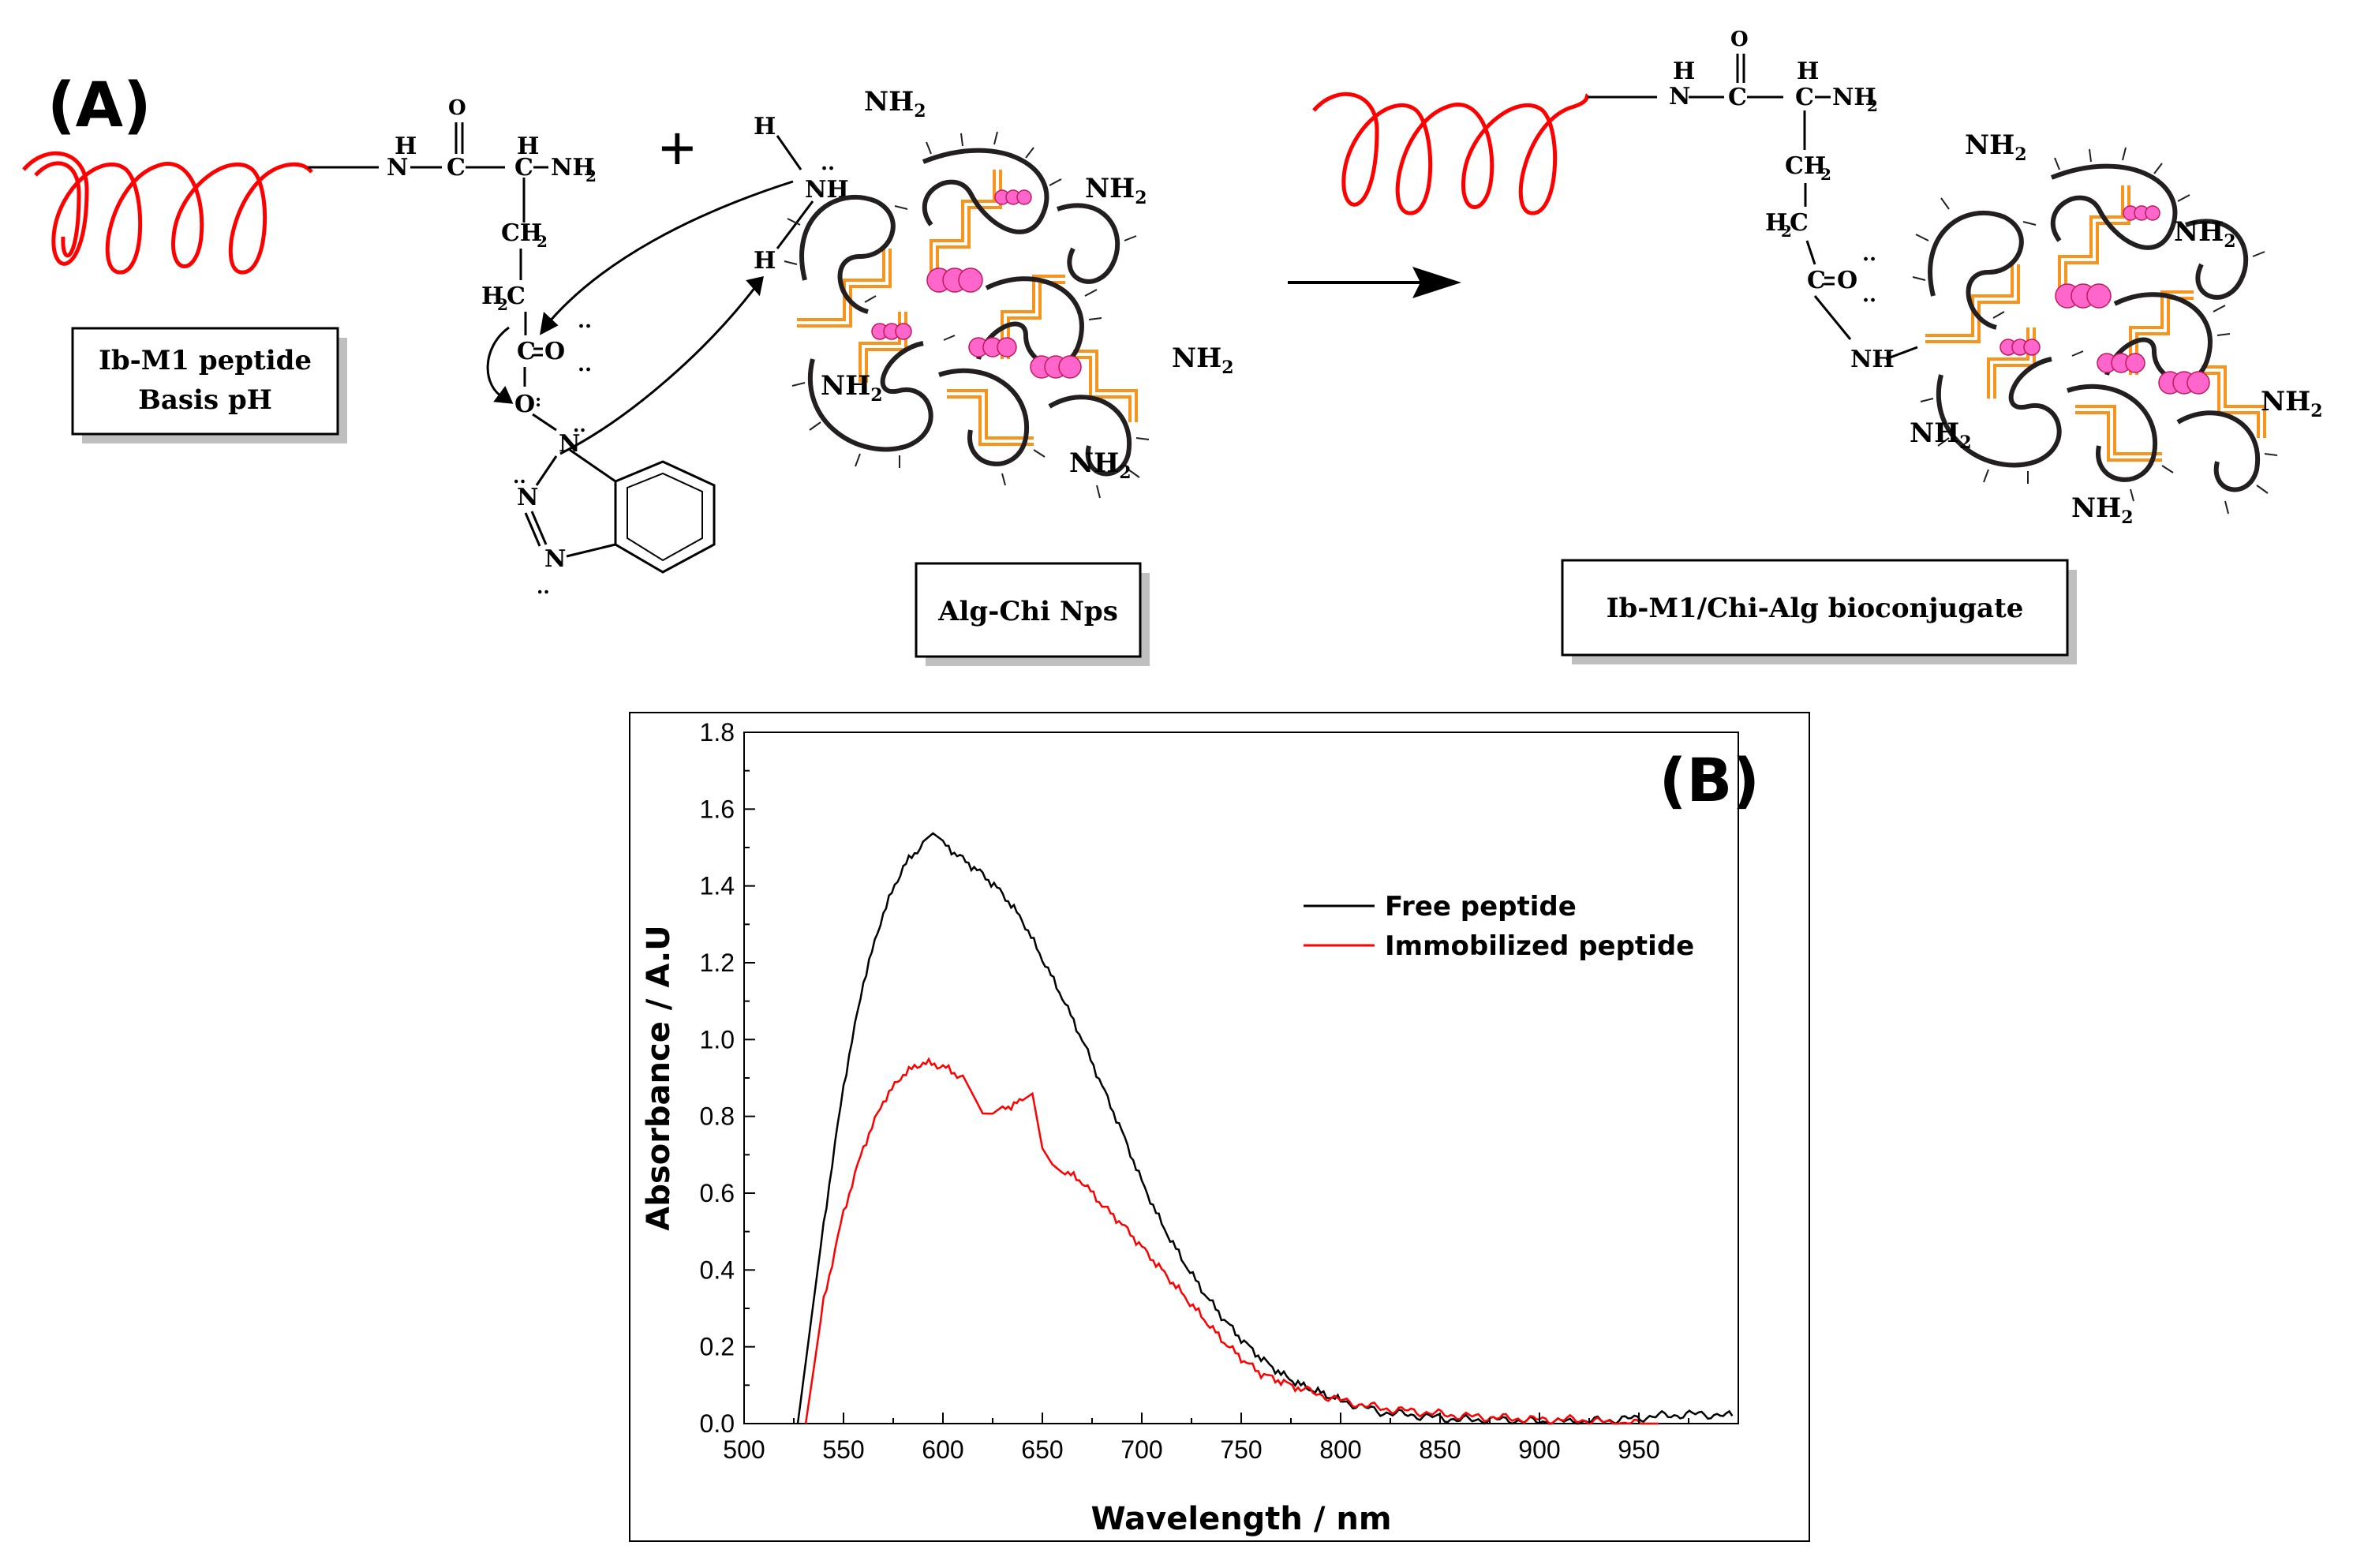 Image resolution: width=2353 pixels, height=1568 pixels. I want to click on np1-amine-sub-4: 2, so click(876, 396).